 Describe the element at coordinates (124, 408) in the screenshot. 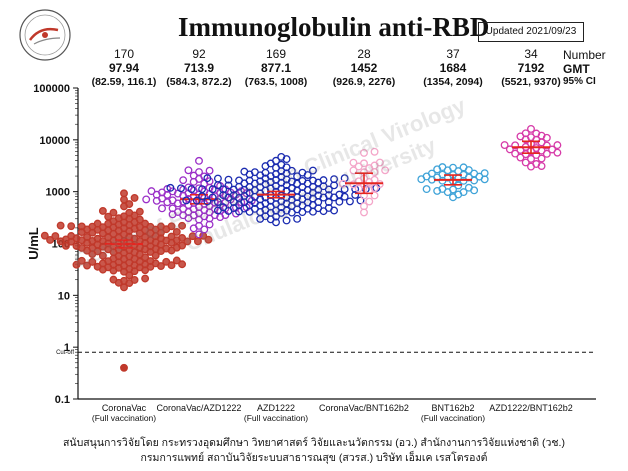

I see `x-category-label: CoronaVac` at that location.